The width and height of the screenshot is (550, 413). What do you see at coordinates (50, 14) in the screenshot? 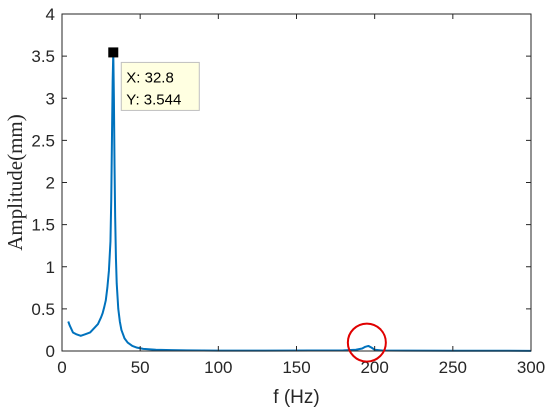
I see `y-tick-label: 4` at bounding box center [50, 14].